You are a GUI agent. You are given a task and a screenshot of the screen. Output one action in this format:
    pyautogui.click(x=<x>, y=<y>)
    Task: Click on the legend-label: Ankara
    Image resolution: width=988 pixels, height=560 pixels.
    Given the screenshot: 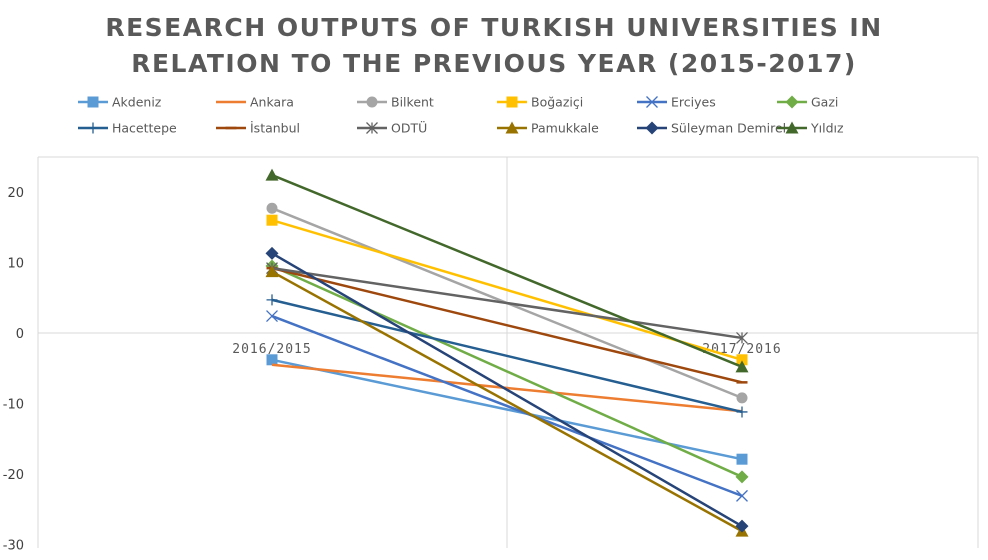 What is the action you would take?
    pyautogui.click(x=272, y=102)
    